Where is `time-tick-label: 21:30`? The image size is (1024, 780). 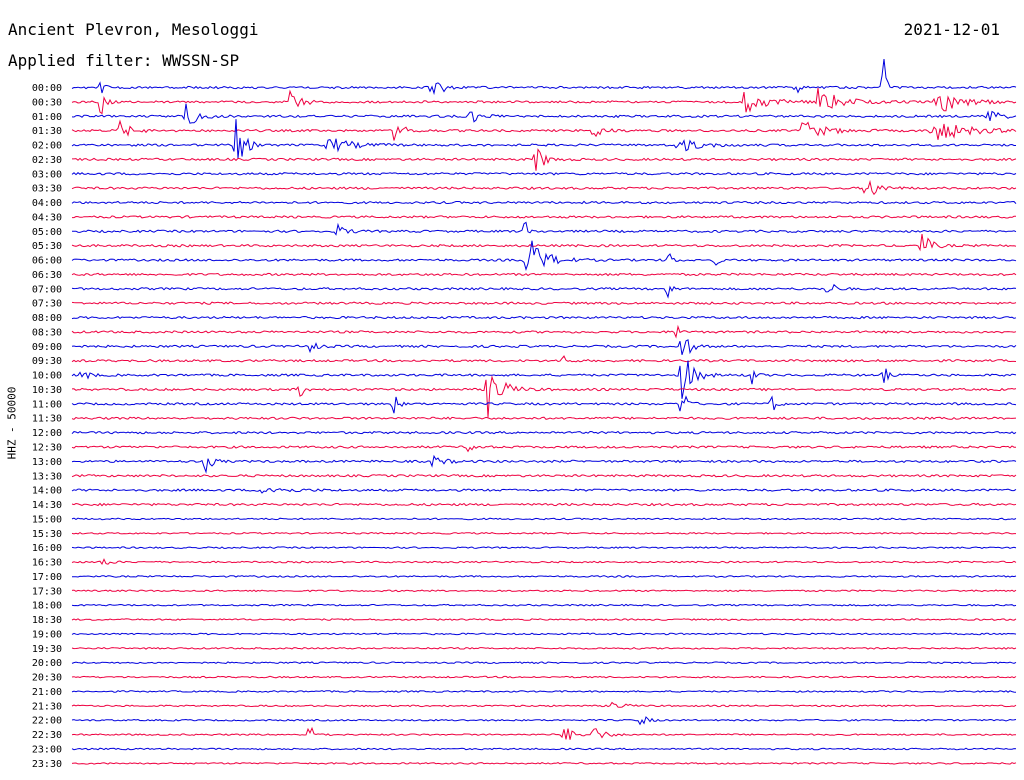
time-tick-label: 21:30 is located at coordinates (47, 706).